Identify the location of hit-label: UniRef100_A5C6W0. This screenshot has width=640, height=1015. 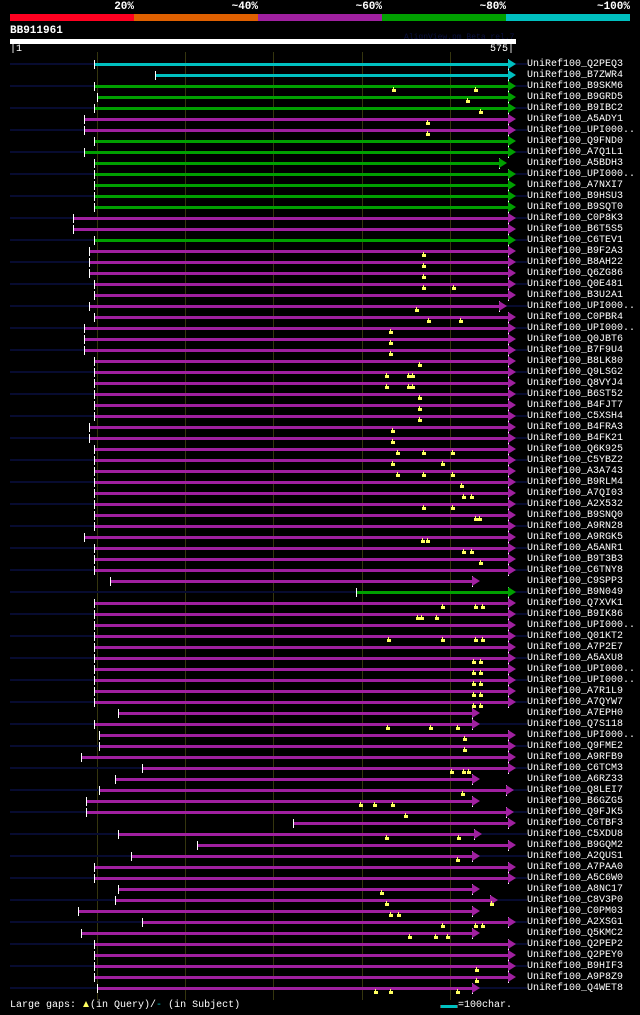
(575, 878).